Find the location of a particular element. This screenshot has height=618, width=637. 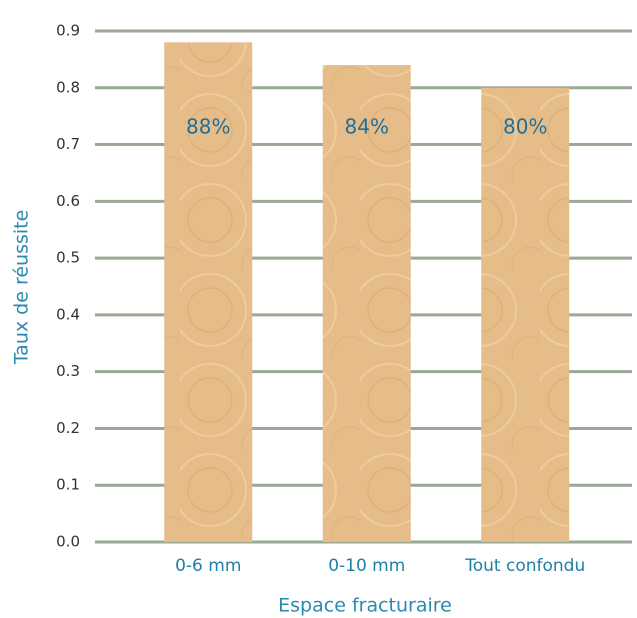

y-tick-label: 0.3 is located at coordinates (68, 371).